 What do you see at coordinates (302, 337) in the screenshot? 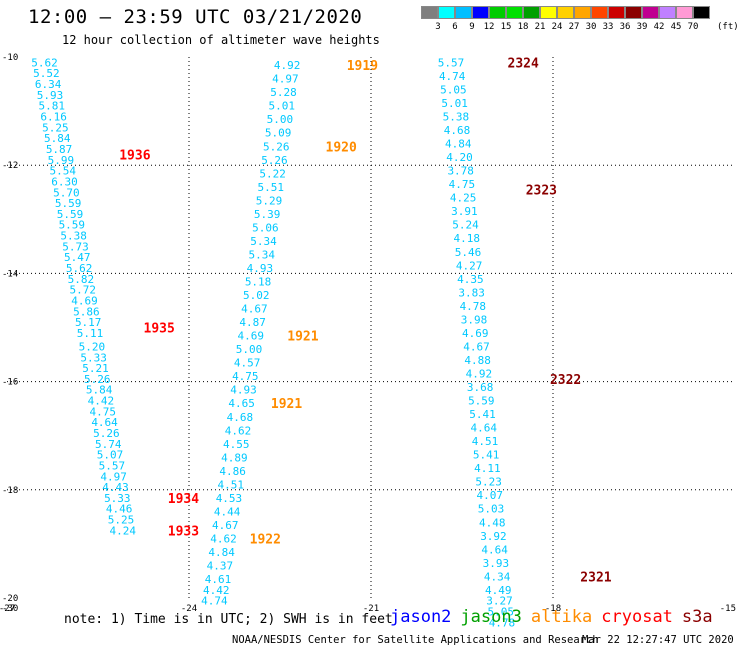
I see `pass-time-label: 1921` at bounding box center [302, 337].